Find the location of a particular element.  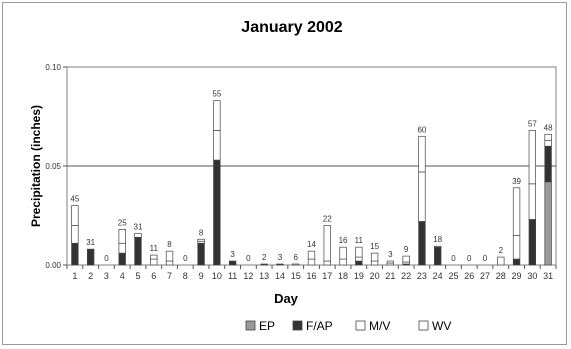

legend-label-m-v: M/V is located at coordinates (379, 326).